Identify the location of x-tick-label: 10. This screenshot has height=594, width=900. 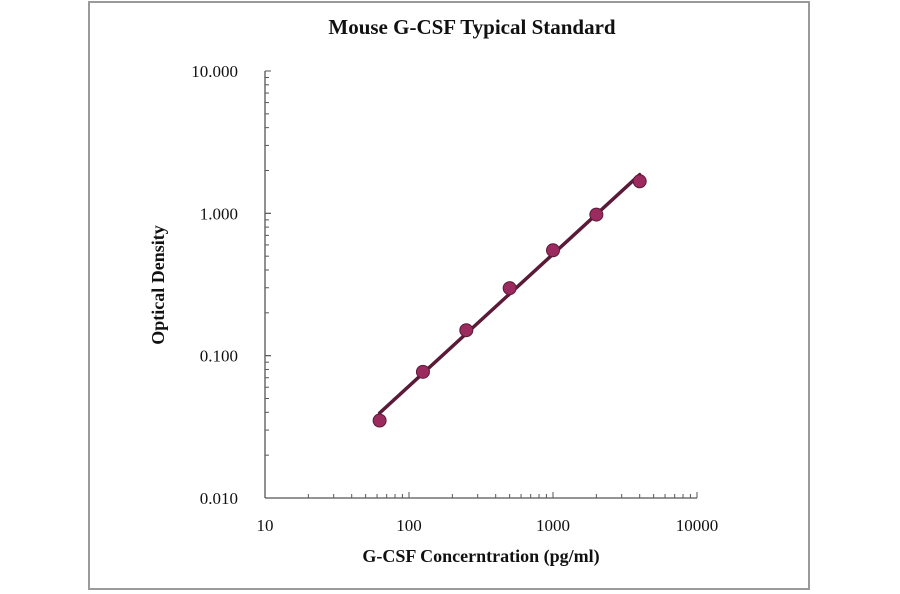
(265, 525).